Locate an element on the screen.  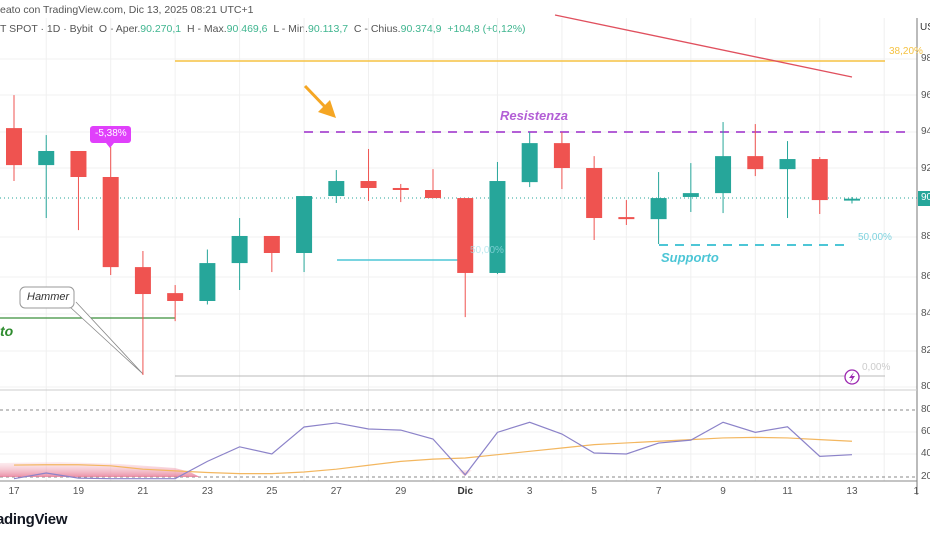
time-tick: 17 is located at coordinates (14, 491).